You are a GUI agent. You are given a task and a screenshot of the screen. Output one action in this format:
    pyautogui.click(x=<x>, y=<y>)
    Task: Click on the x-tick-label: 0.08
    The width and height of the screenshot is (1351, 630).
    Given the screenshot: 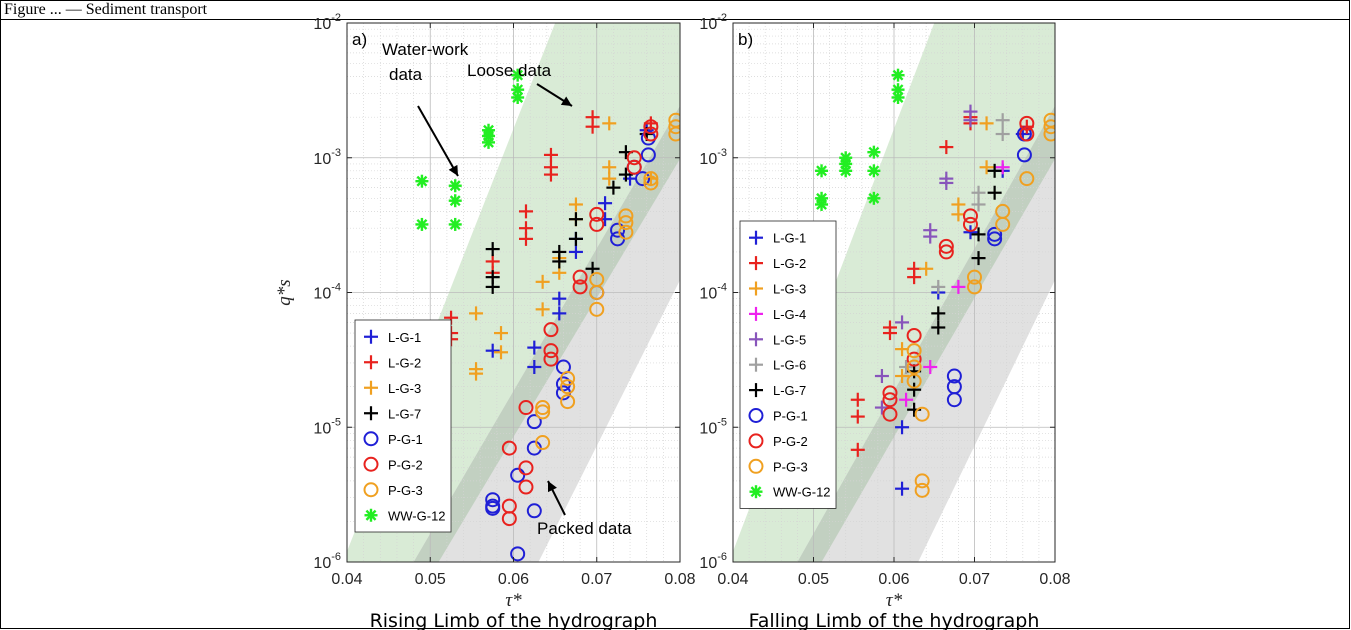 What is the action you would take?
    pyautogui.click(x=679, y=579)
    